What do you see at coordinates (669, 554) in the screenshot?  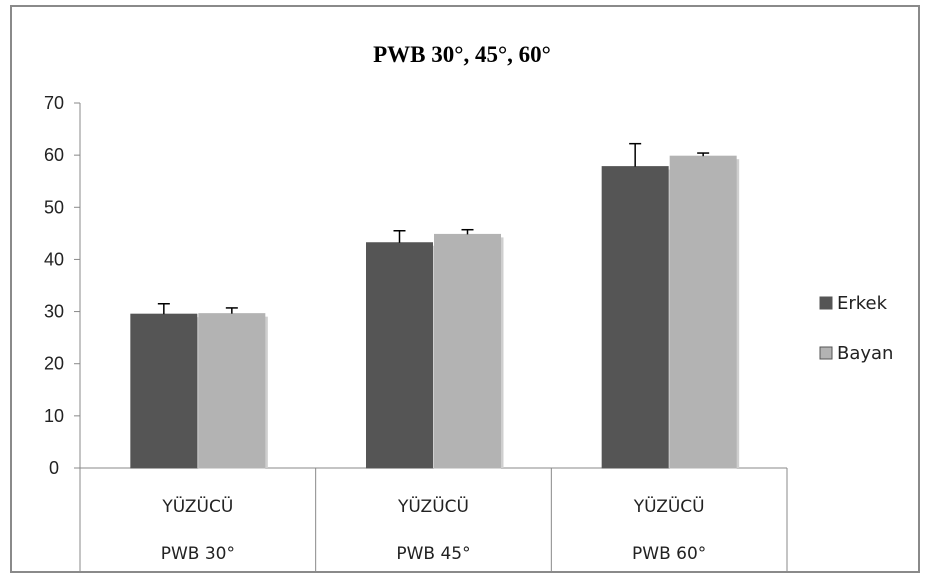 I see `category-label-line2: PWB 60°` at bounding box center [669, 554].